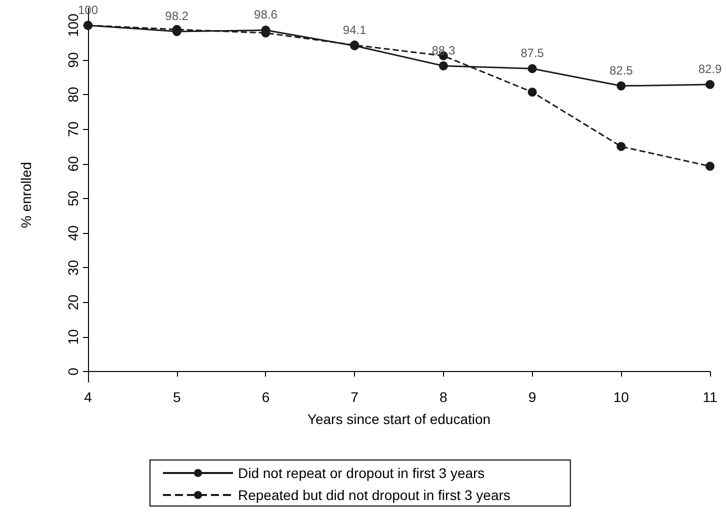 Image resolution: width=726 pixels, height=512 pixels. I want to click on y-tick-label: 60, so click(73, 164).